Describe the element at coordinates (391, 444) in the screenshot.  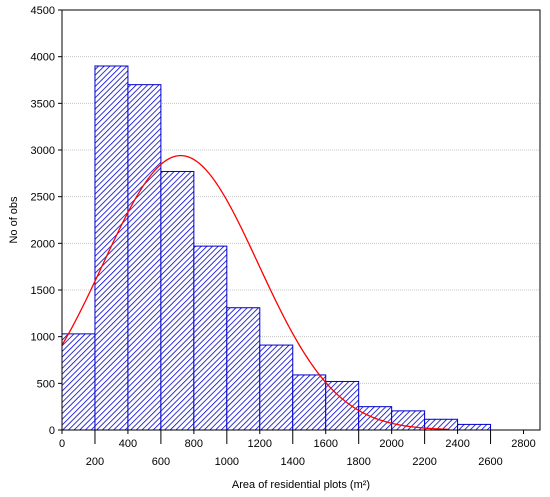
I see `x-tick-label: 2000` at that location.